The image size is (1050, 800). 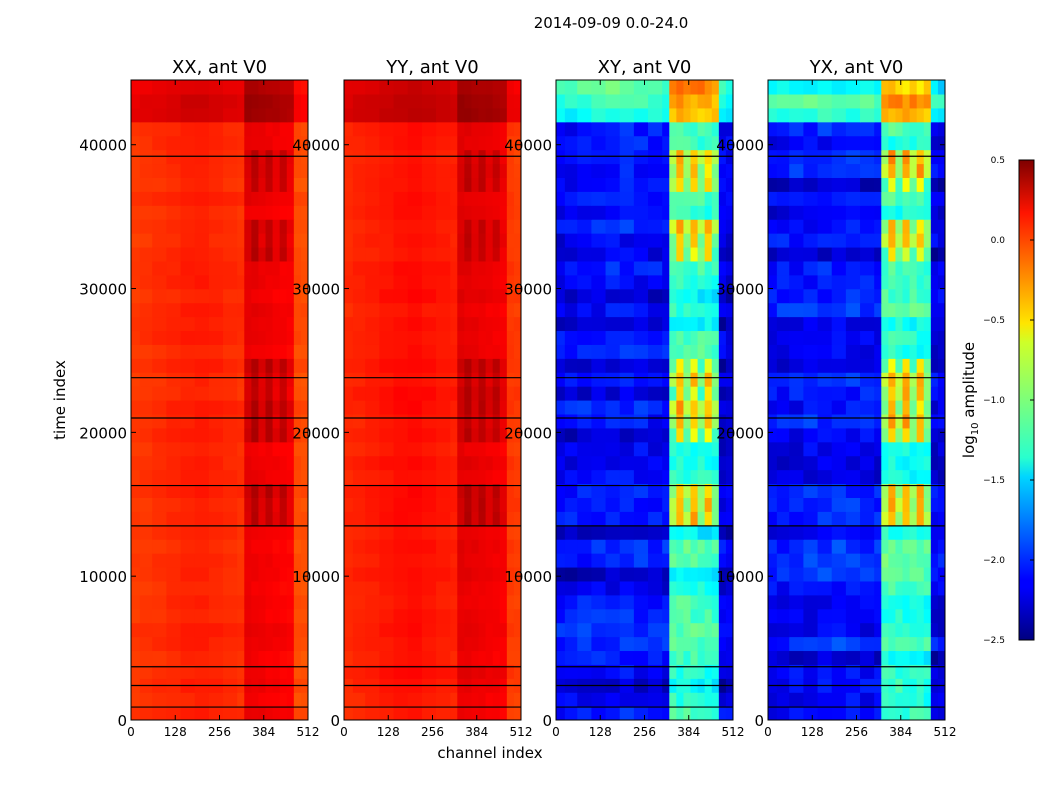 I want to click on x-tick-label: 256, so click(x=219, y=732).